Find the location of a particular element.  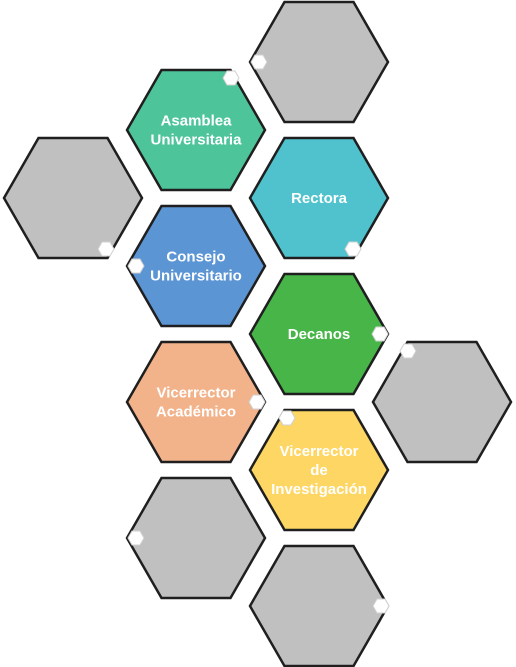

hexagon-label: Consejo is located at coordinates (195, 257).